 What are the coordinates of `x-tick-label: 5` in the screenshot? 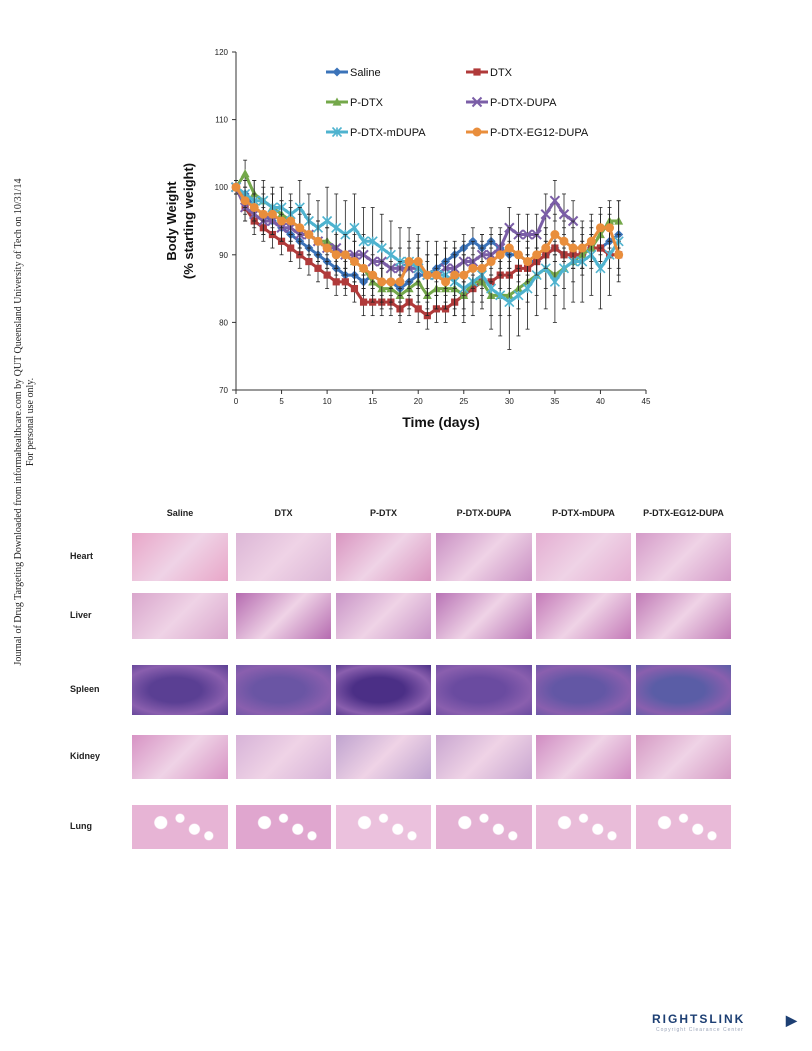 It's located at (281, 401).